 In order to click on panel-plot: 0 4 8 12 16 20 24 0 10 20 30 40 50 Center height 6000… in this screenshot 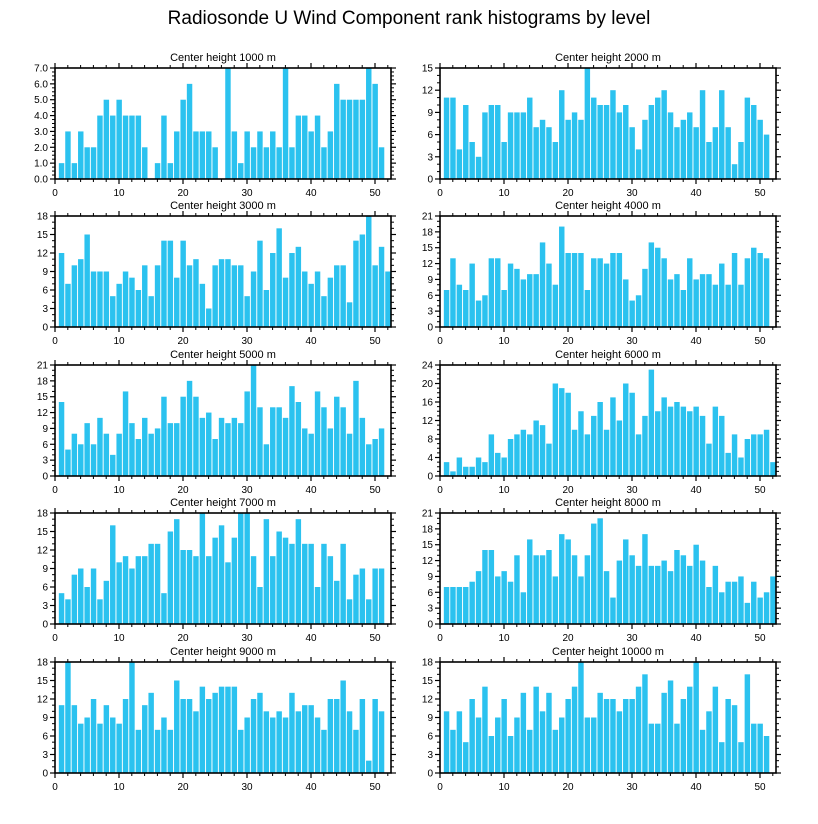, I will do `click(601, 422)`.